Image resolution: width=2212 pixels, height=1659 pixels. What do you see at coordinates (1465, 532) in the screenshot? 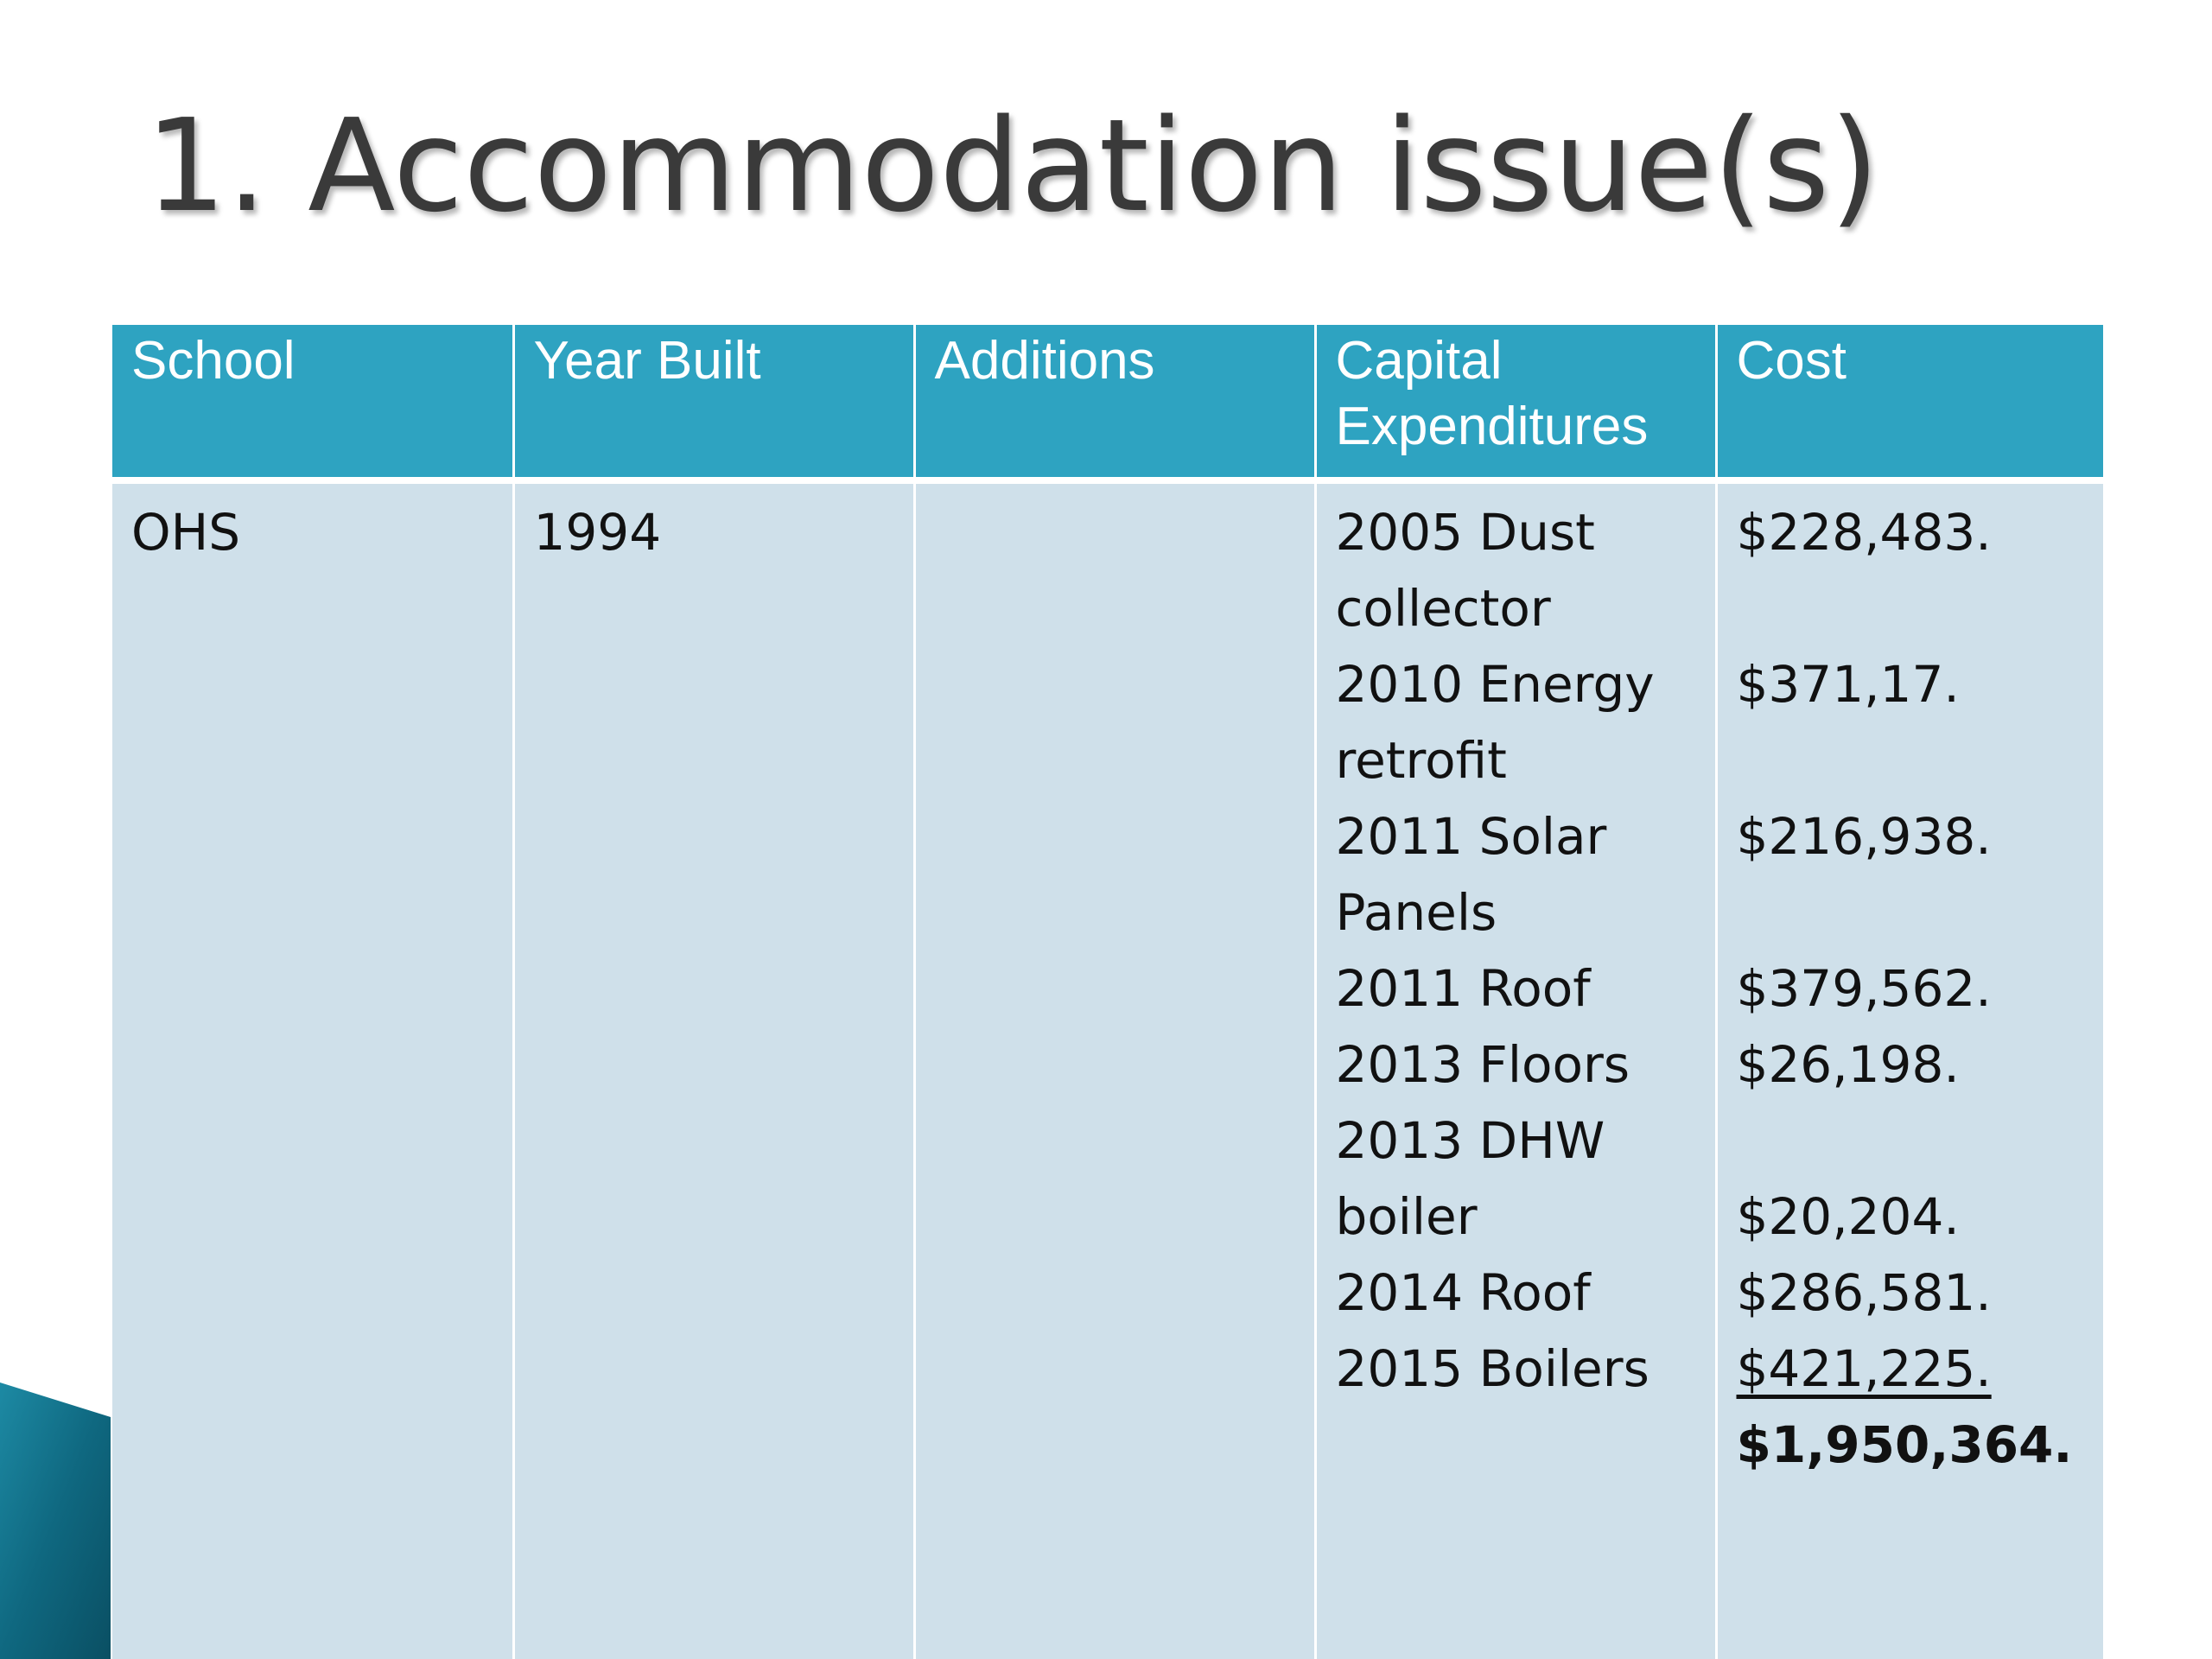
I see `expenditure-line: 2005 Dust` at bounding box center [1465, 532].